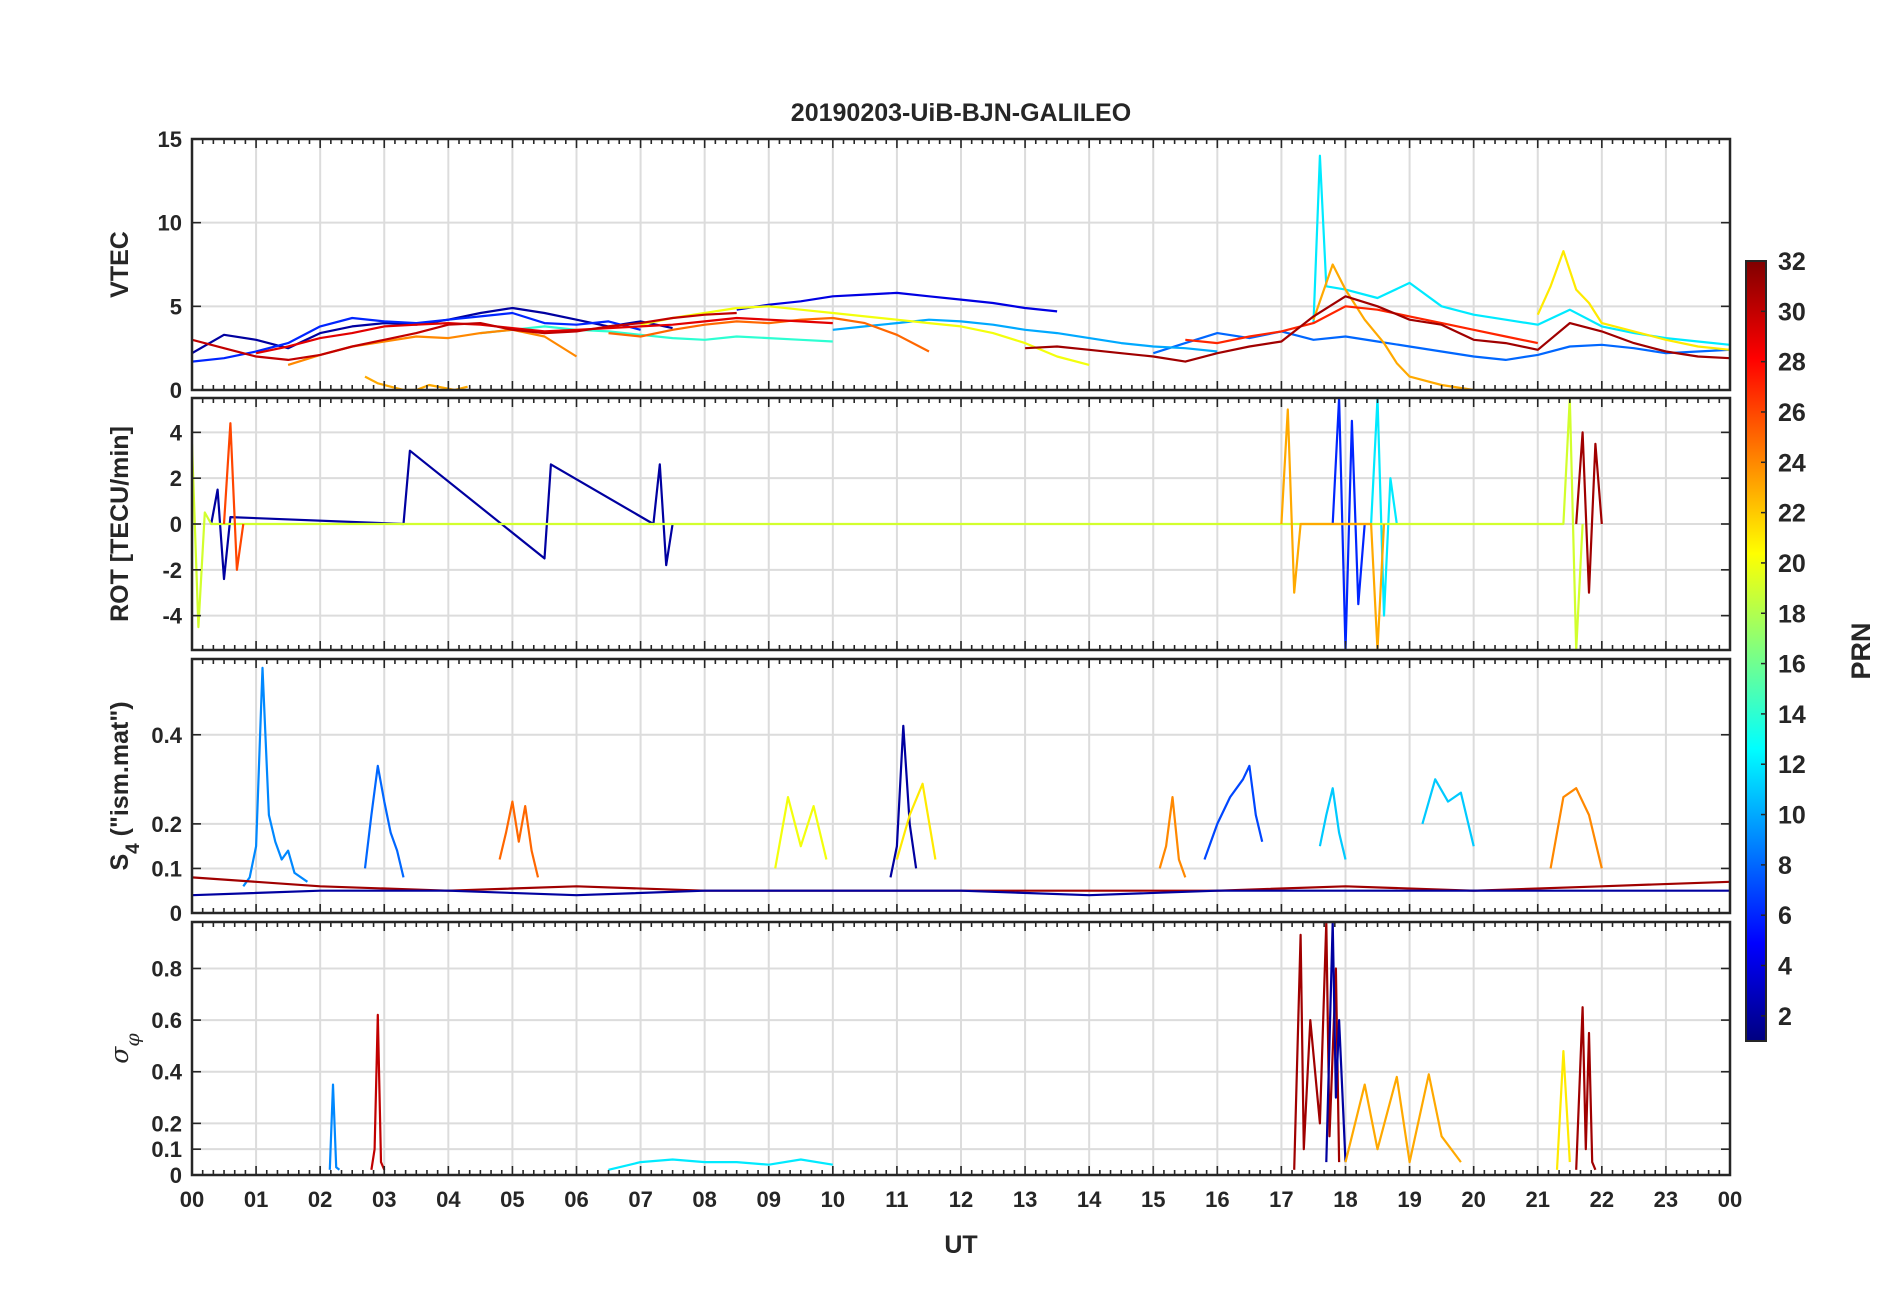 Image resolution: width=1902 pixels, height=1292 pixels. I want to click on colorbar-tick-label: 22, so click(1792, 514).